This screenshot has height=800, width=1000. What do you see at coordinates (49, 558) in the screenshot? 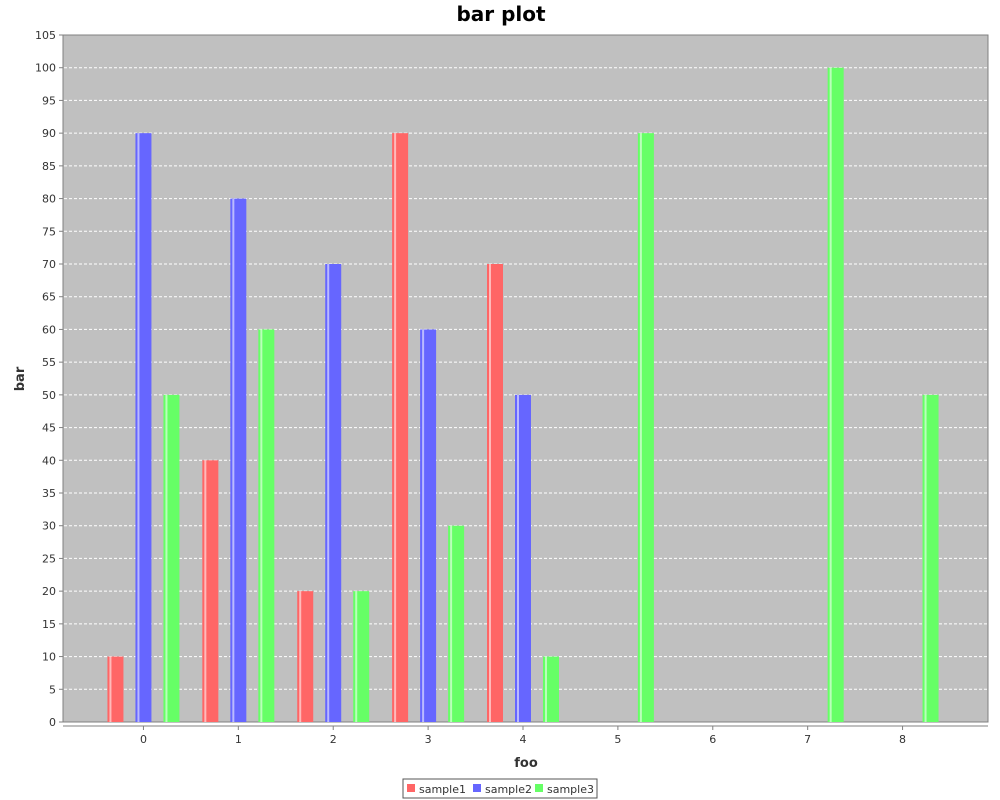
I see `y-tick-label: 25` at bounding box center [49, 558].